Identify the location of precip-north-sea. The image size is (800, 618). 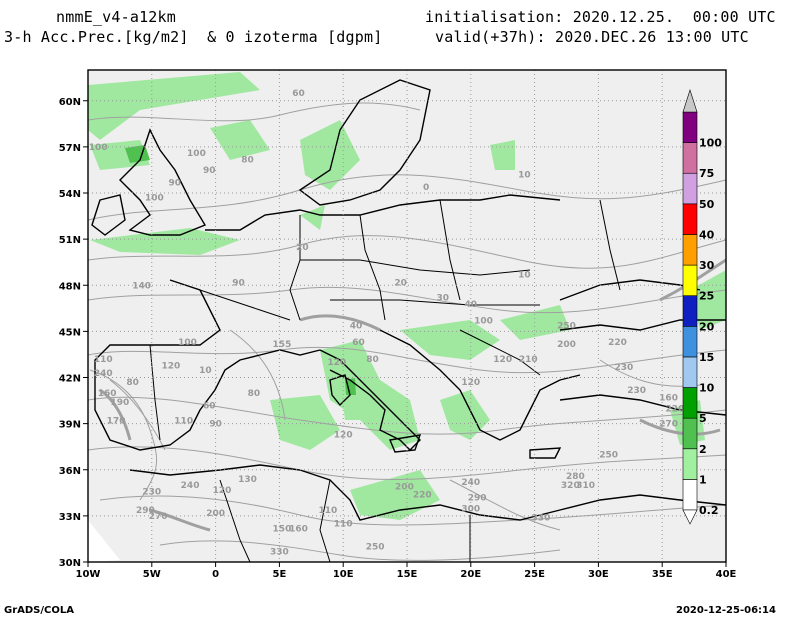
(240, 140).